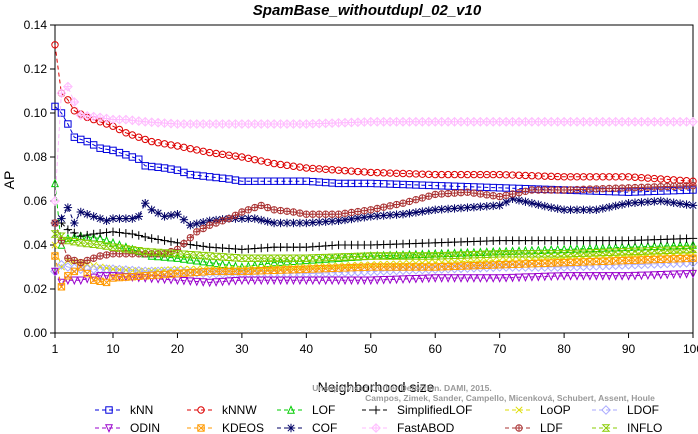  Describe the element at coordinates (139, 159) in the screenshot. I see `data-point-knn` at that location.